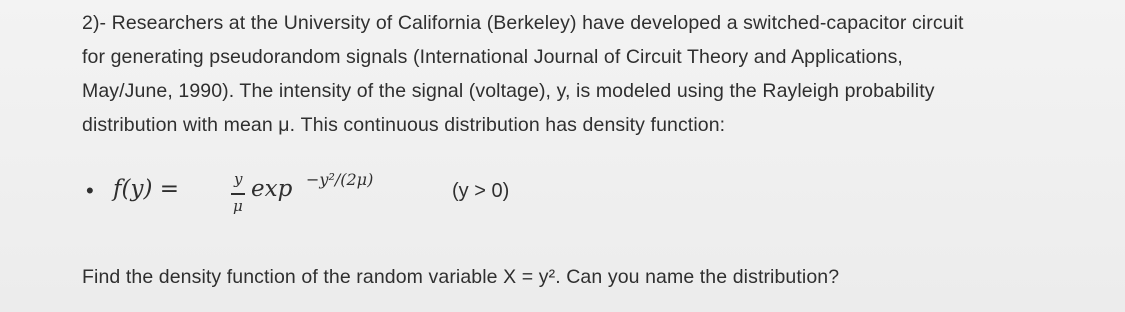  Describe the element at coordinates (340, 179) in the screenshot. I see `formula-exponent: −y²/(2μ)` at that location.